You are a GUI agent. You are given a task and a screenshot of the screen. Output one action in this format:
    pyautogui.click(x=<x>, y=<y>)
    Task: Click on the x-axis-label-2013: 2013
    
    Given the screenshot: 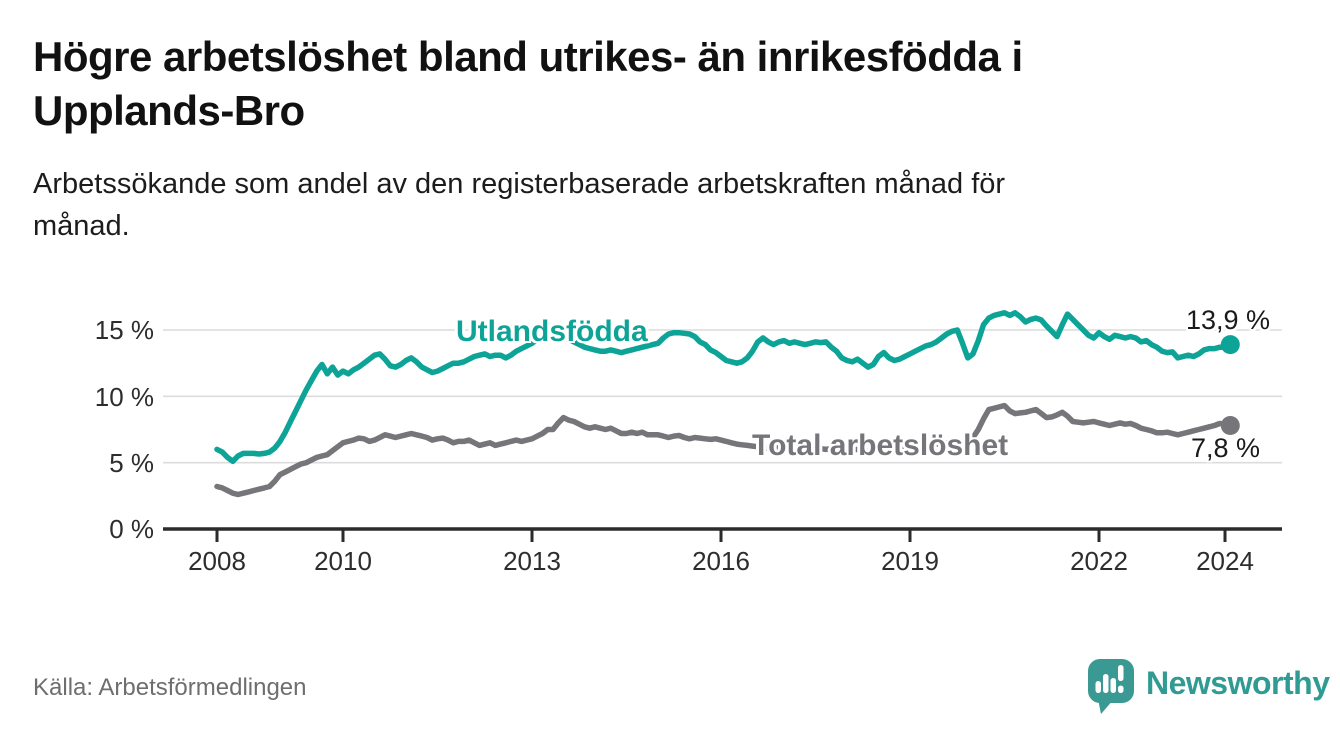 What is the action you would take?
    pyautogui.click(x=532, y=561)
    